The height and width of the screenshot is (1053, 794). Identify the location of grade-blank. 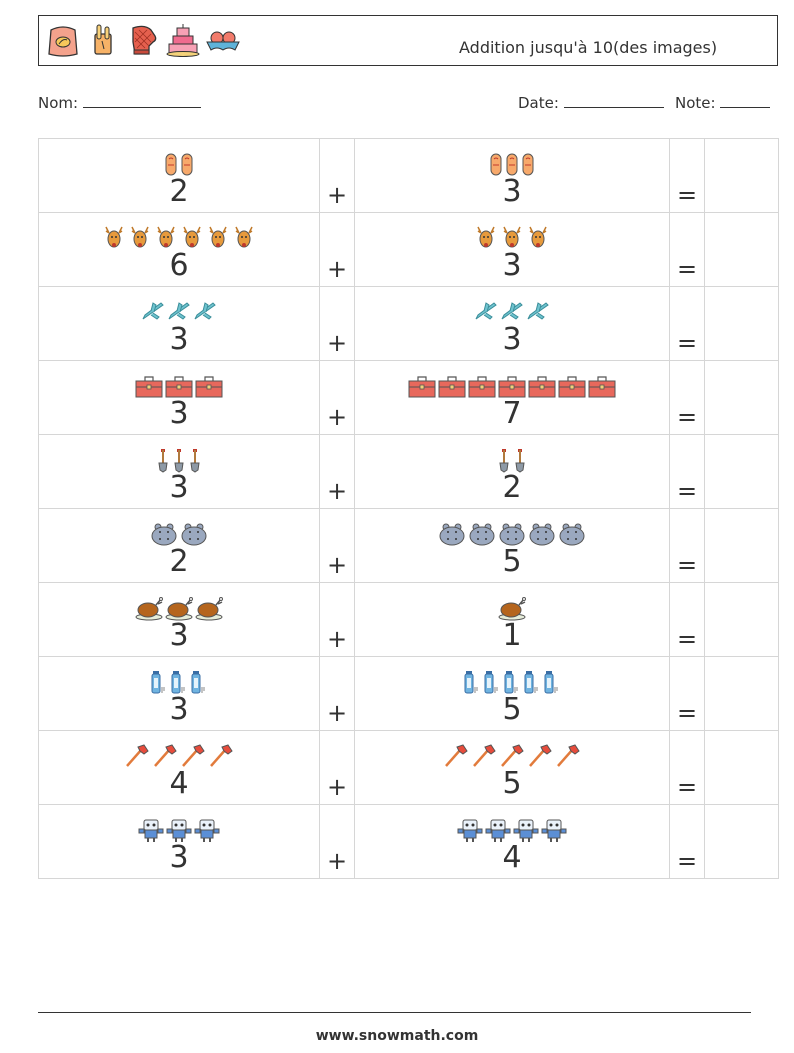
(745, 100).